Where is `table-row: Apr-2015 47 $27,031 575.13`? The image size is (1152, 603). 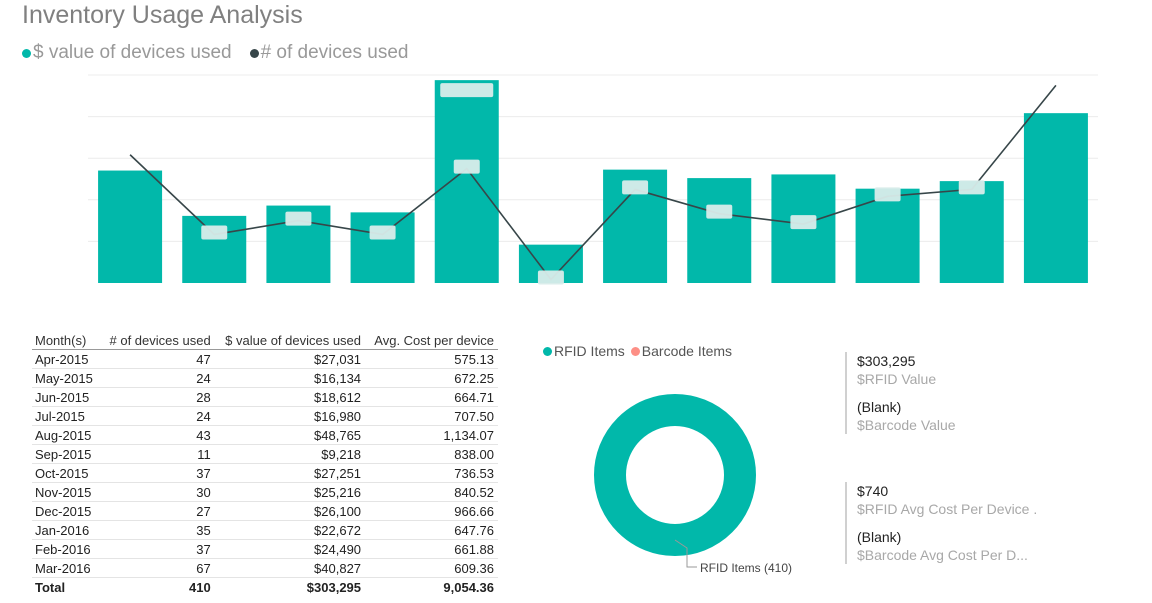 table-row: Apr-2015 47 $27,031 575.13 is located at coordinates (265, 359).